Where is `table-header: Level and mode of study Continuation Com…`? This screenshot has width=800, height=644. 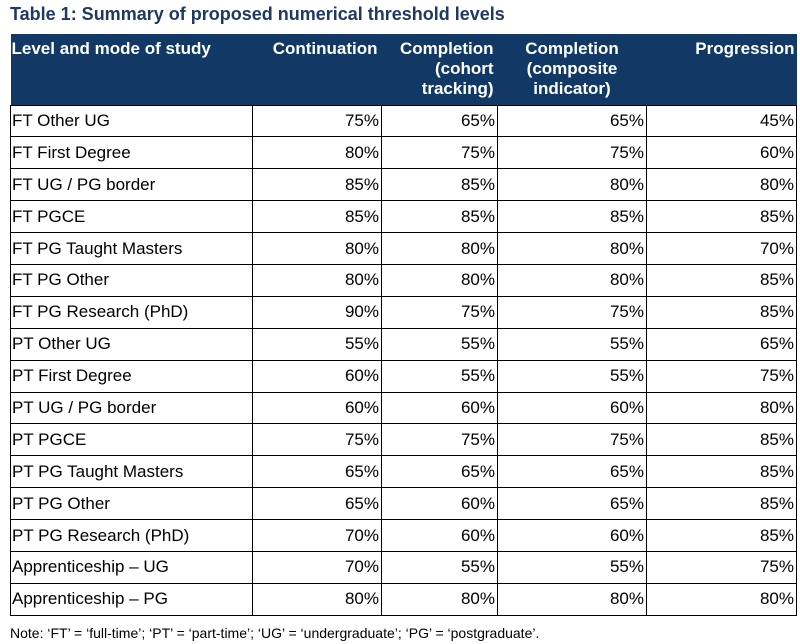 table-header: Level and mode of study Continuation Com… is located at coordinates (403, 69).